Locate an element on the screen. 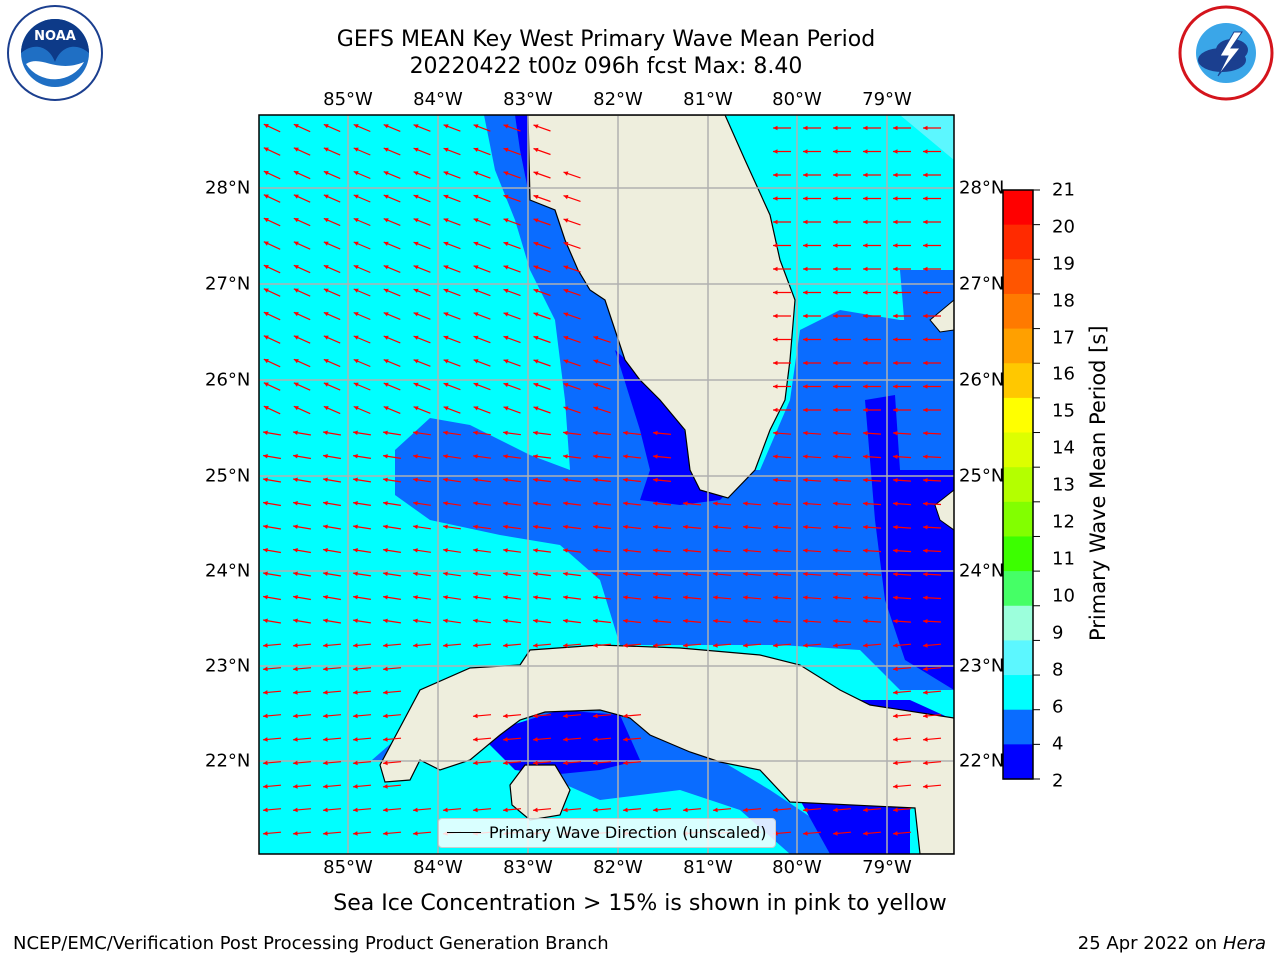 The height and width of the screenshot is (960, 1280). colorbar-tick-label: 10 is located at coordinates (1063, 596).